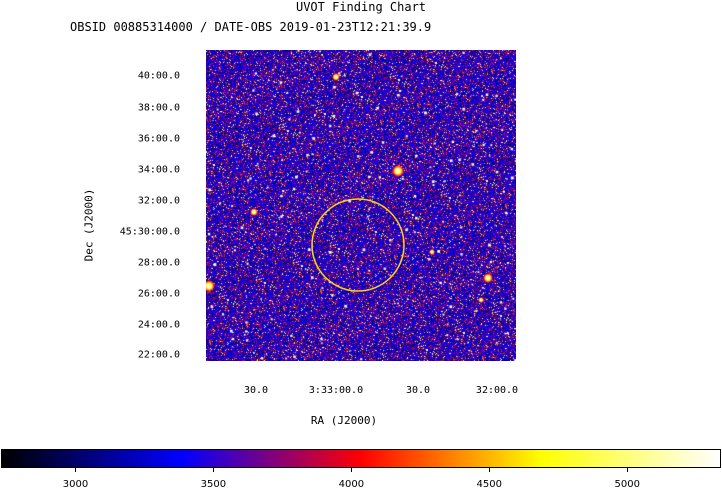  Describe the element at coordinates (158, 201) in the screenshot. I see `y-tick-label: 32:00.0` at that location.